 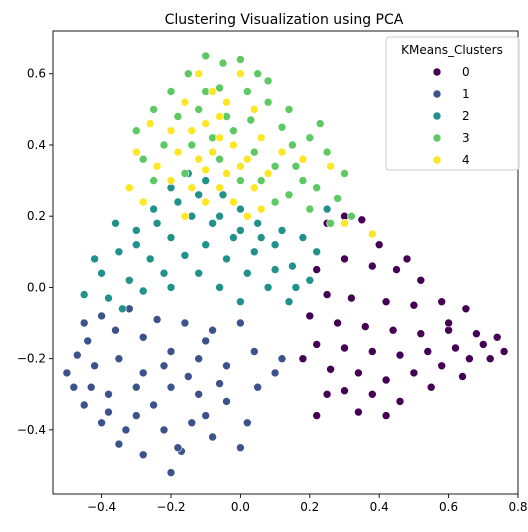 What do you see at coordinates (452, 103) in the screenshot?
I see `legend-box` at bounding box center [452, 103].